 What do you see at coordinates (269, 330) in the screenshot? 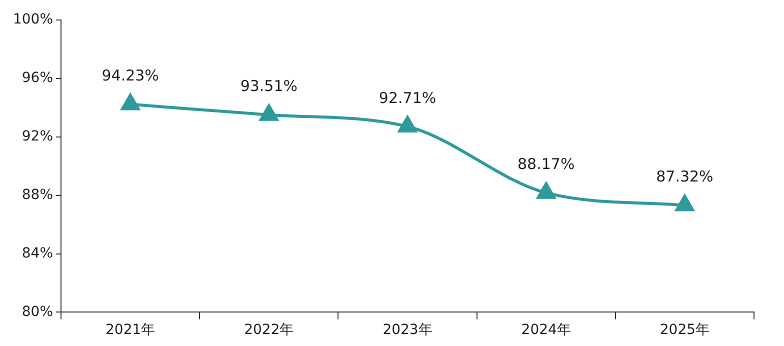
I see `x-tick-label: 2022年` at bounding box center [269, 330].